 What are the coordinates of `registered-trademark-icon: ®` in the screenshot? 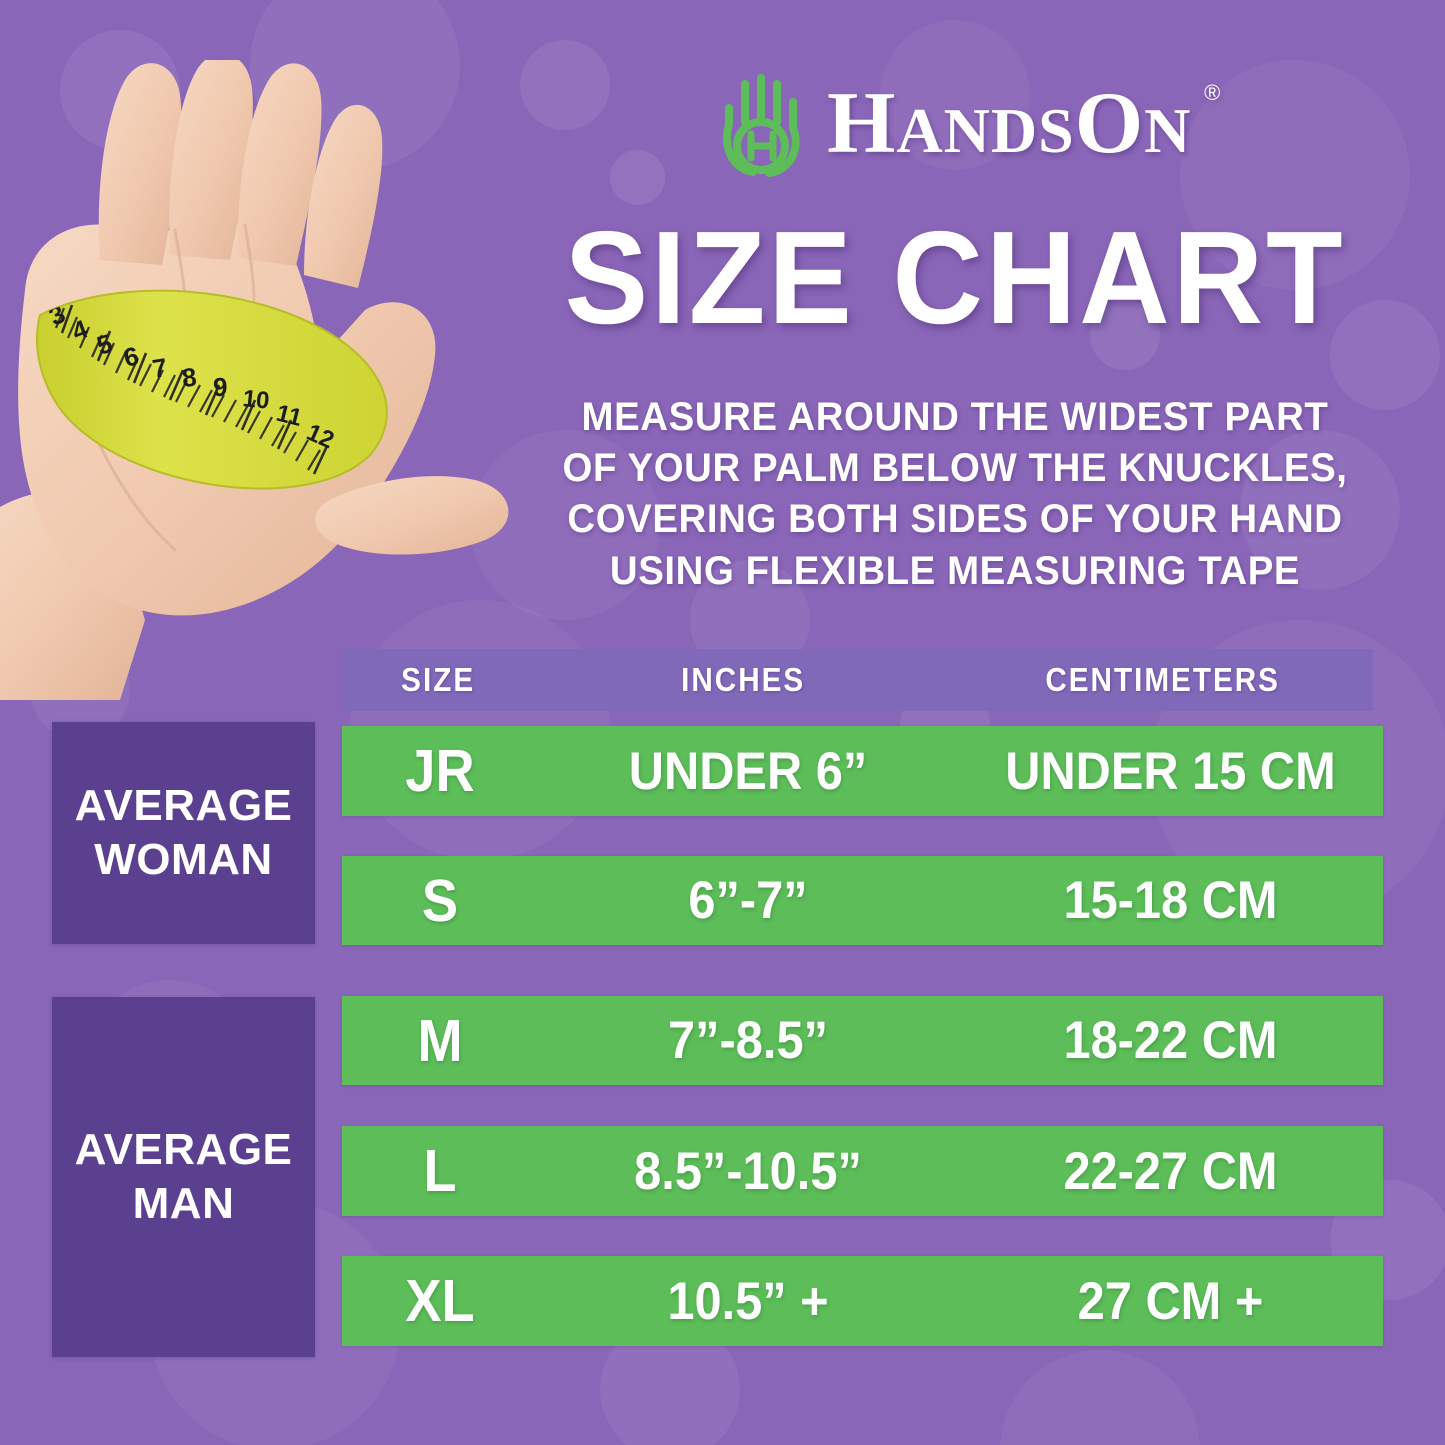 It's located at (1213, 92).